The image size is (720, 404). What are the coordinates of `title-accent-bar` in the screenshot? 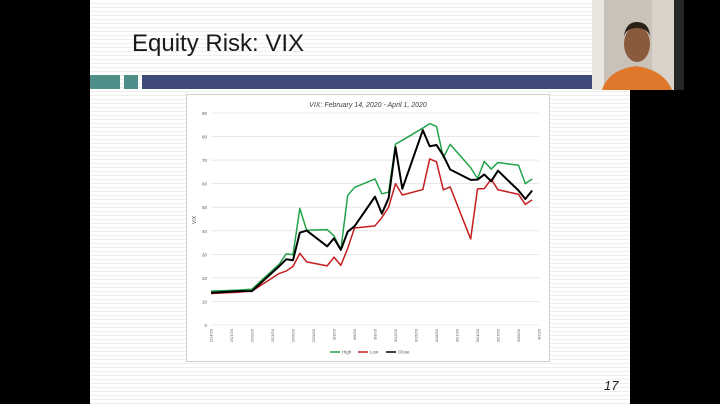 It's located at (105, 82).